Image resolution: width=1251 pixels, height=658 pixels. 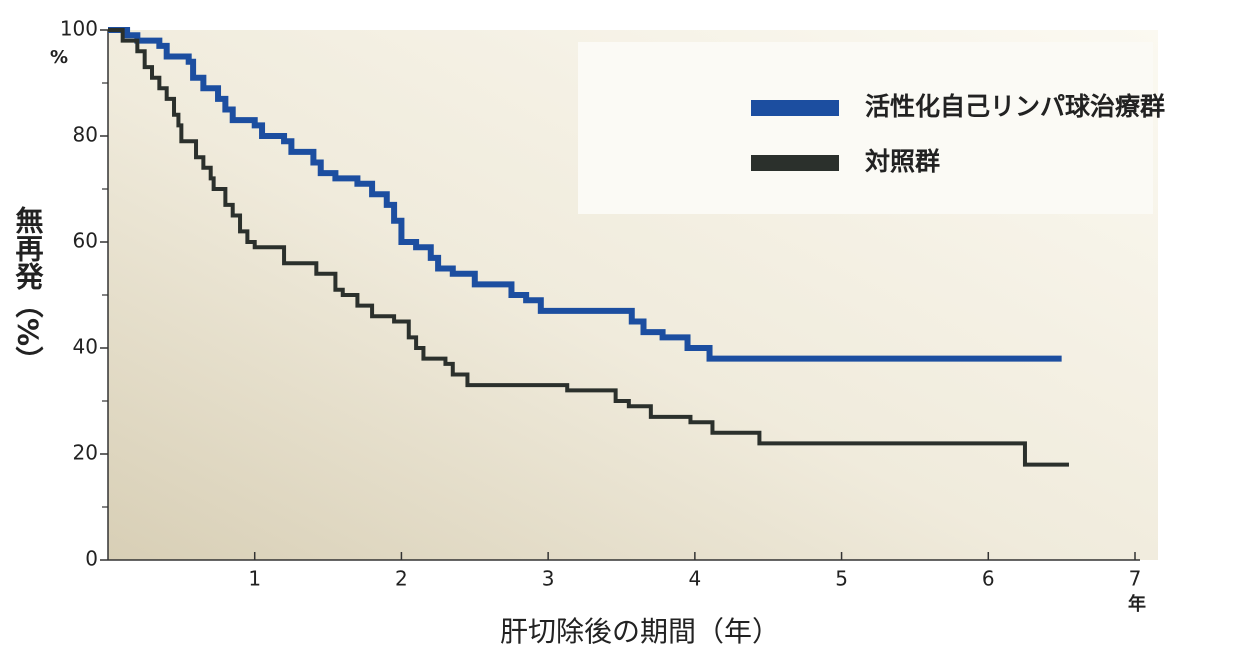 What do you see at coordinates (85, 241) in the screenshot?
I see `y-tick-label: 60` at bounding box center [85, 241].